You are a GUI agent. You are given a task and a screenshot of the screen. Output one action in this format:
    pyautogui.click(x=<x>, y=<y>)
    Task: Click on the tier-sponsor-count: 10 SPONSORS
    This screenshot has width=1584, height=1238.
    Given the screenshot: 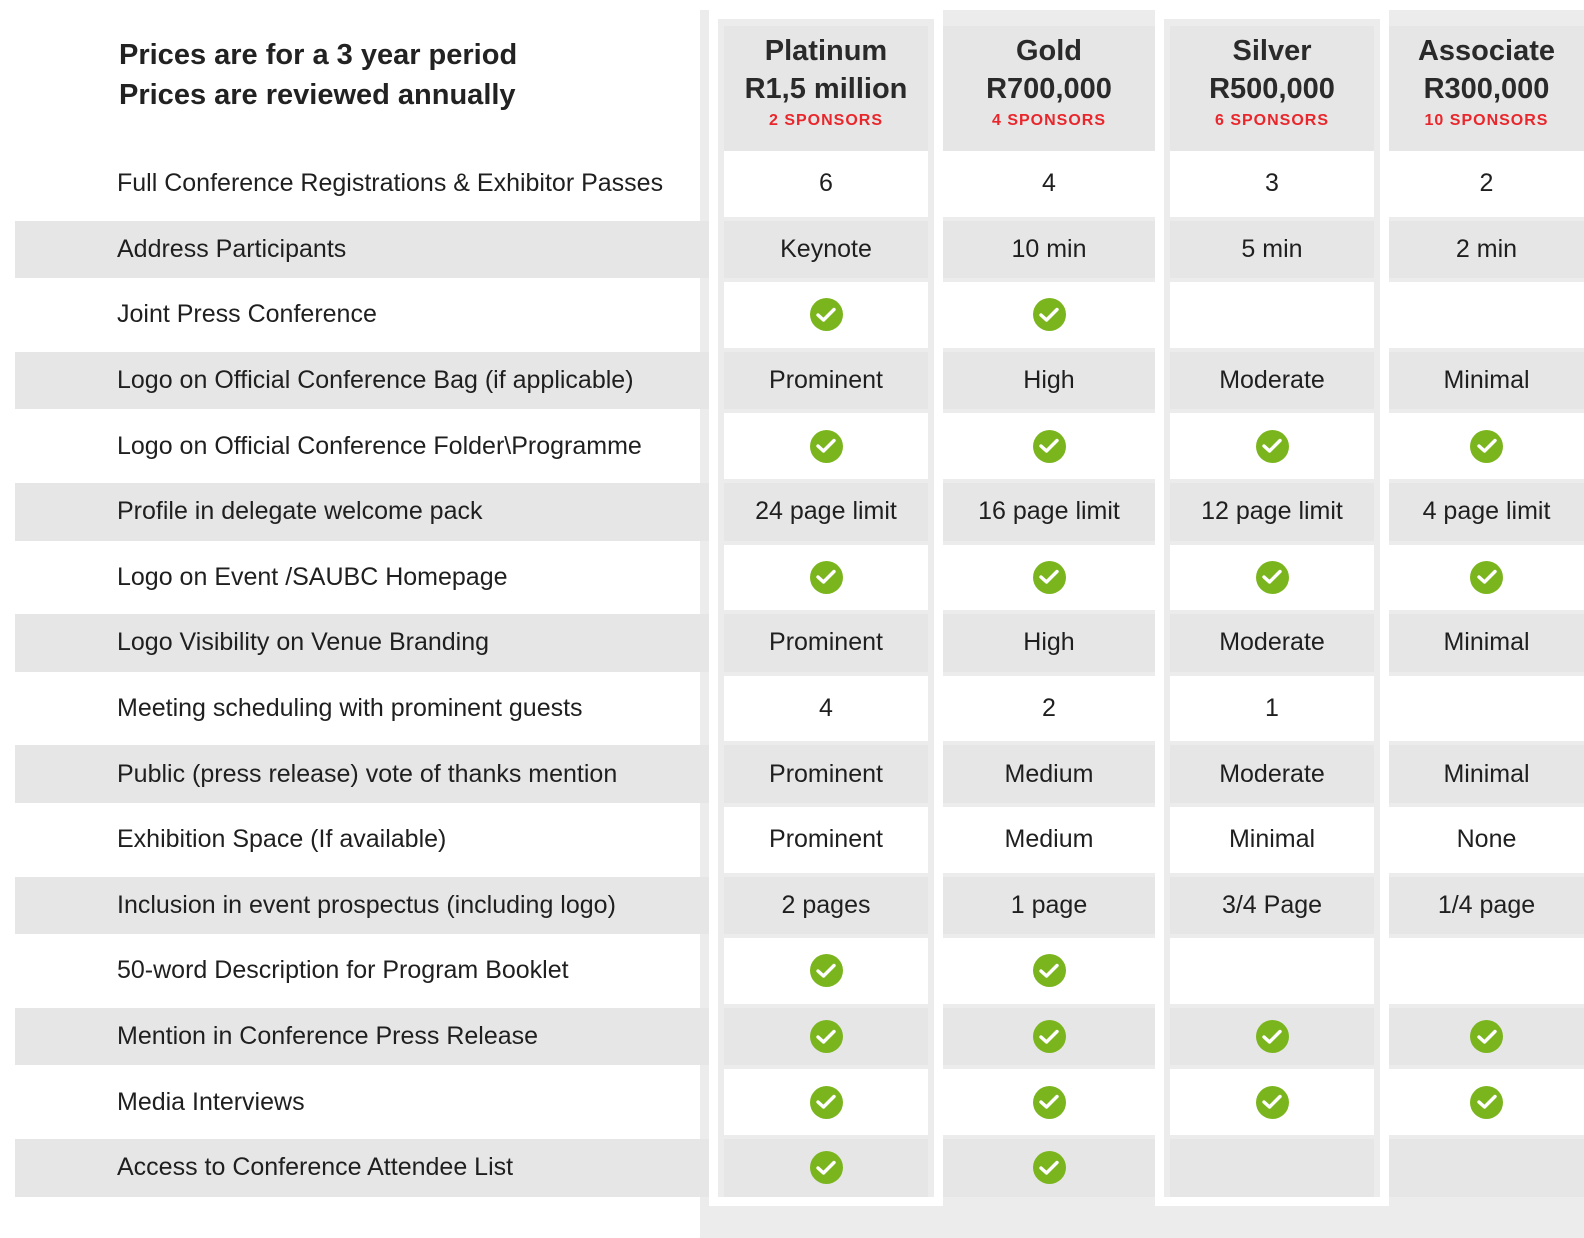 What is the action you would take?
    pyautogui.click(x=1486, y=120)
    